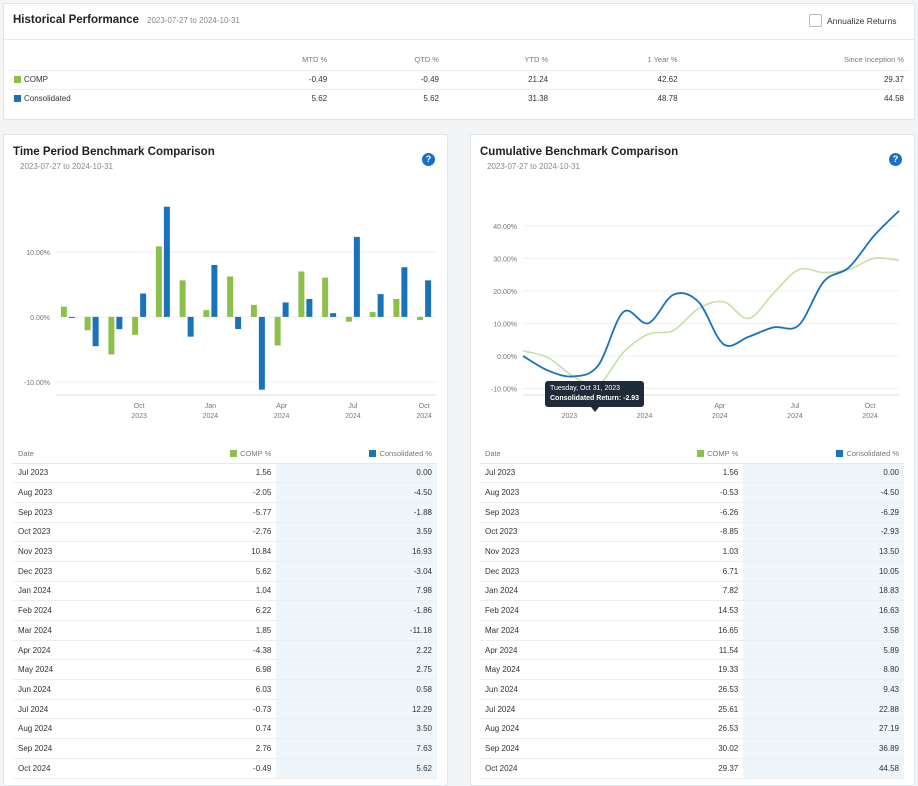  I want to click on cell-date: Nov 2023, so click(35, 552).